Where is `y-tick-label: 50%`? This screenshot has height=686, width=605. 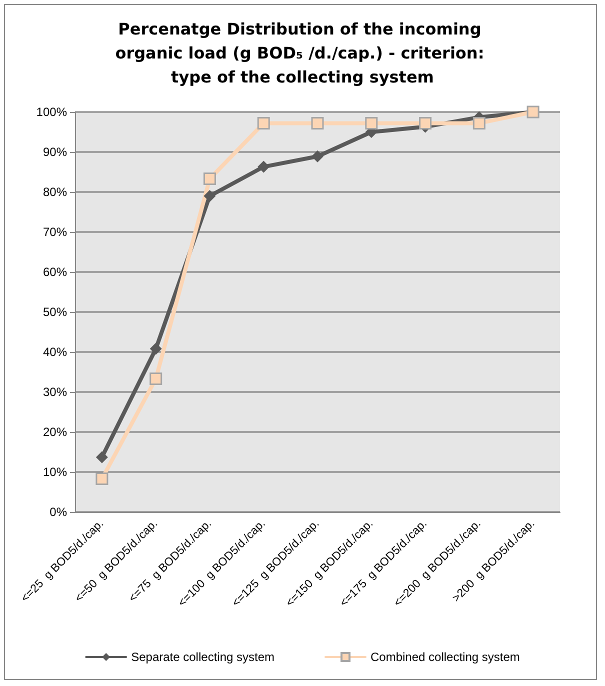
y-tick-label: 50% is located at coordinates (55, 312).